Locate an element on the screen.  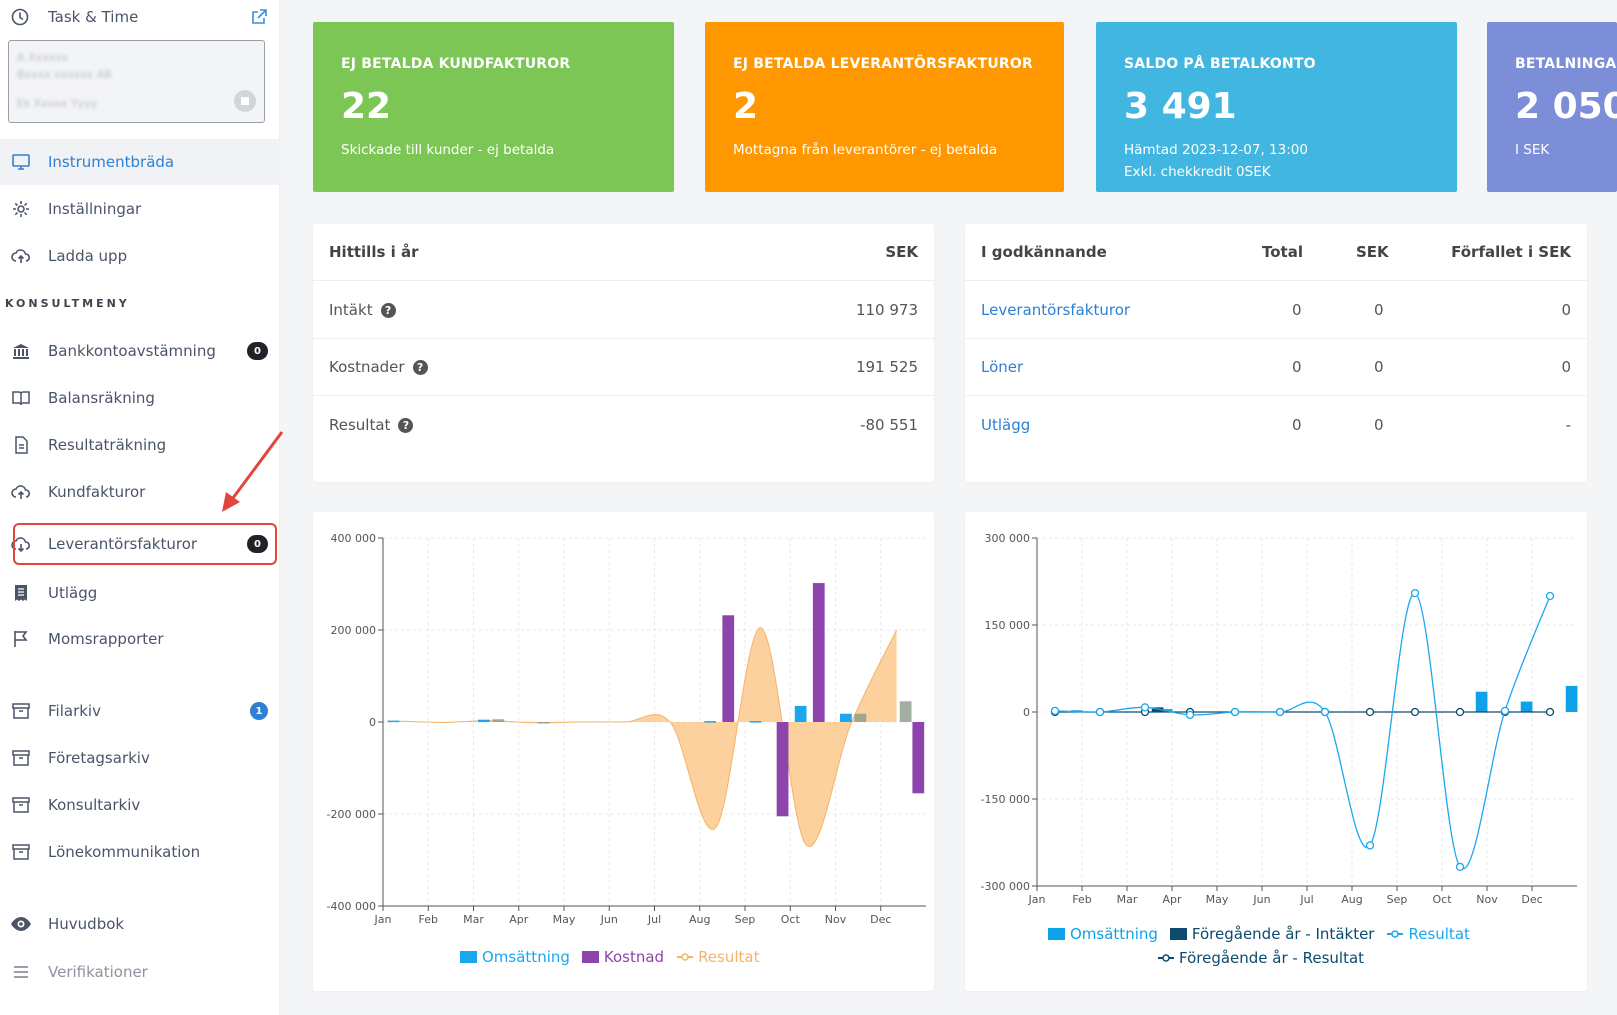
kpi-subtitle: I SEK is located at coordinates (1532, 150).